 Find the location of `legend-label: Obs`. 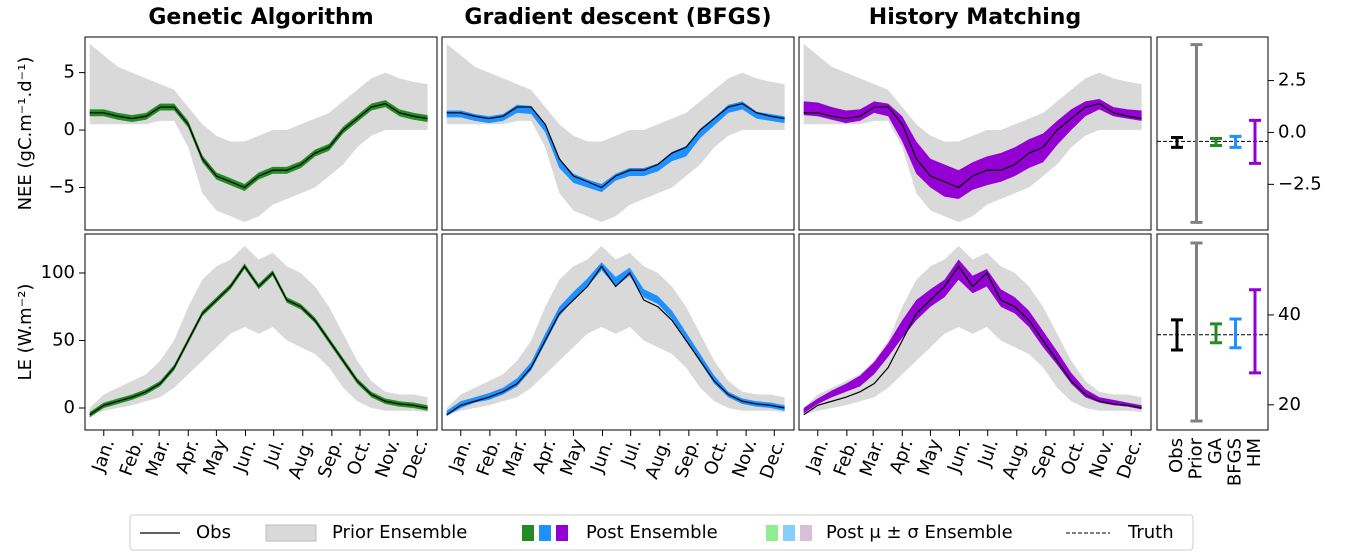

legend-label: Obs is located at coordinates (213, 532).